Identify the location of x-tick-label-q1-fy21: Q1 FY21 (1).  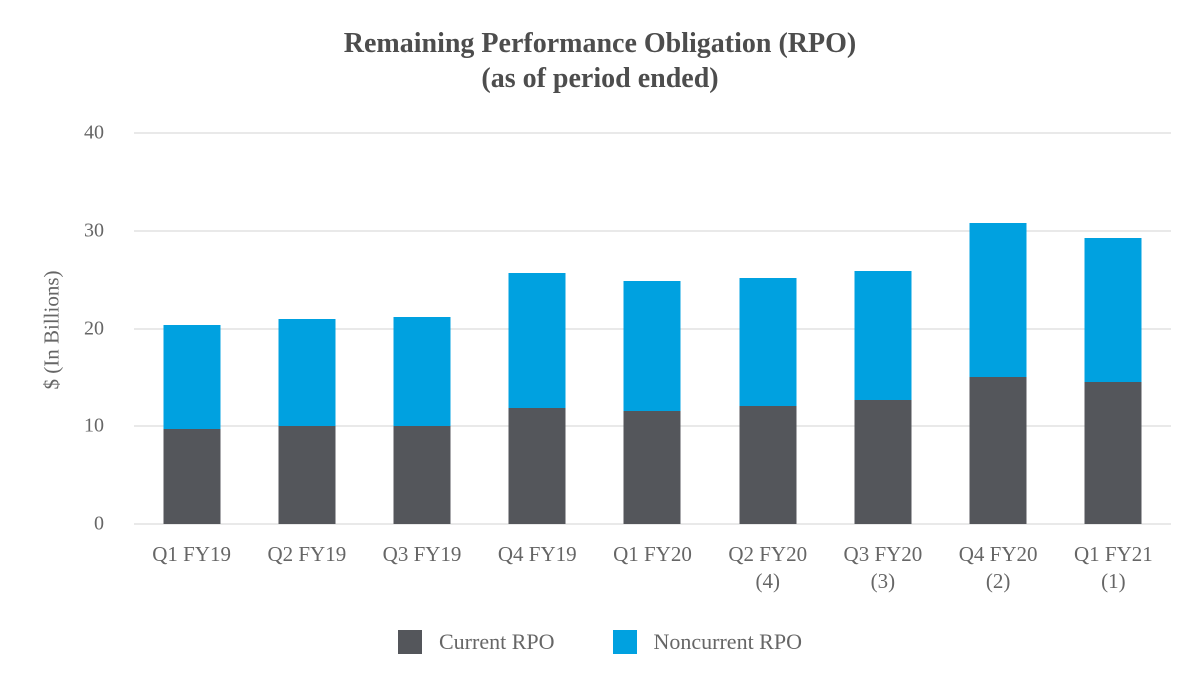
(1113, 568).